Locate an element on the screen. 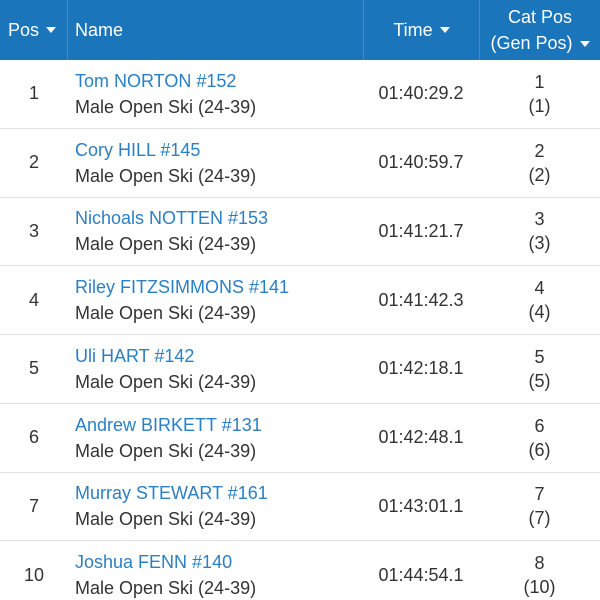  cat-pos-cell: 3 (3) is located at coordinates (539, 232).